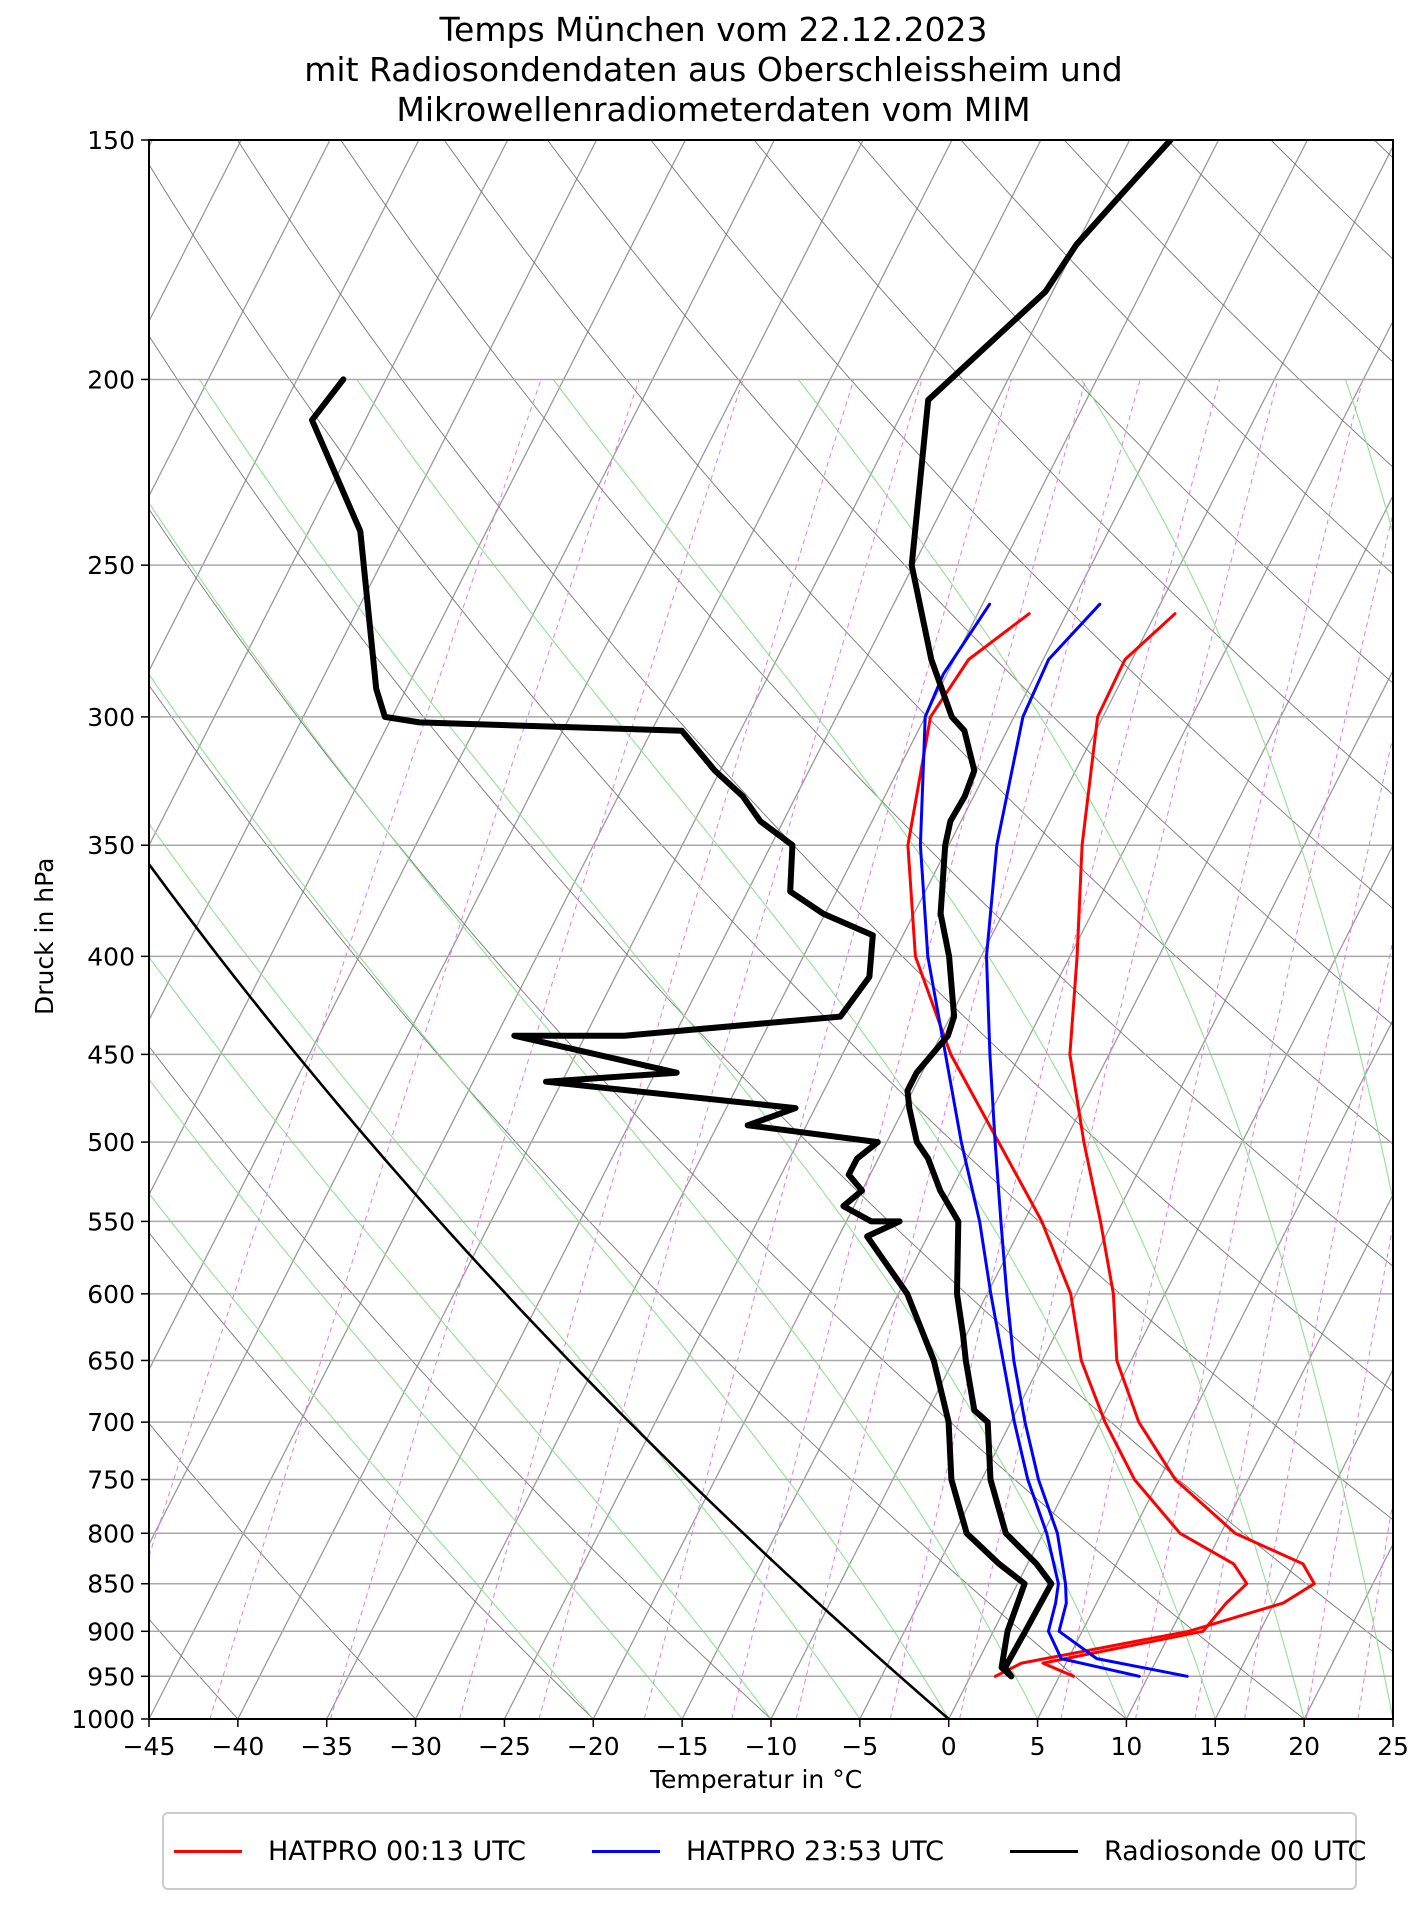  I want to click on series-line-dewpoint, so click(1077, 1145).